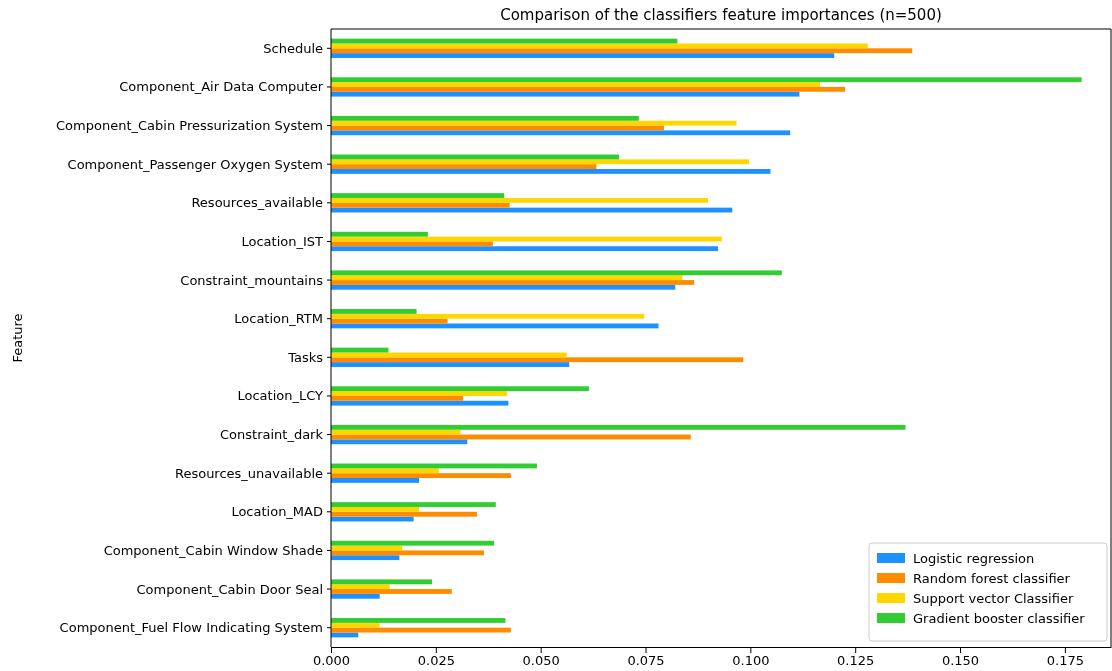 The height and width of the screenshot is (671, 1112). I want to click on x-tick-label: 0.000, so click(331, 661).